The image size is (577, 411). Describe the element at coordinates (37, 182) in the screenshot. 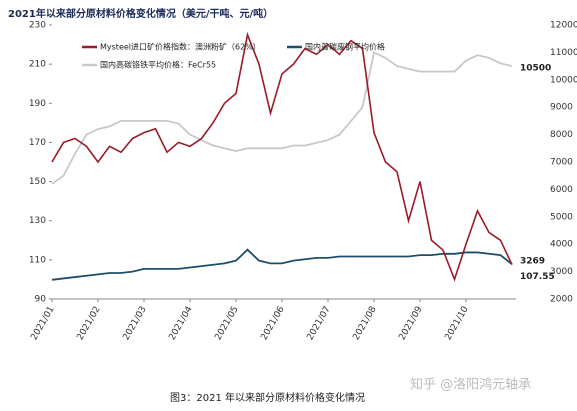

I see `y-tick-label: 150` at that location.